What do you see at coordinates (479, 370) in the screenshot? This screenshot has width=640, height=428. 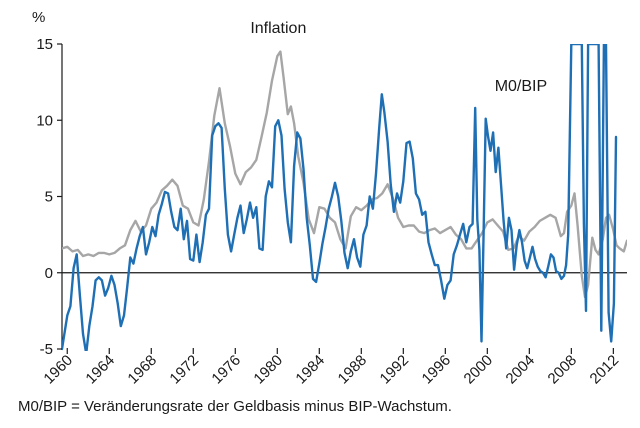 I see `x-tick-label: 2000` at bounding box center [479, 370].